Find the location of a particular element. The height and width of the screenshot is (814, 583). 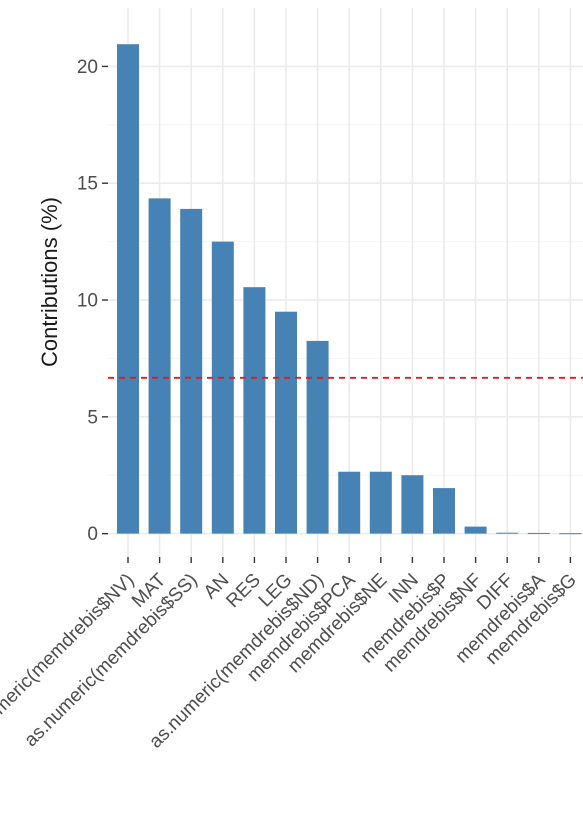

y-tick-label: 10 is located at coordinates (87, 301).